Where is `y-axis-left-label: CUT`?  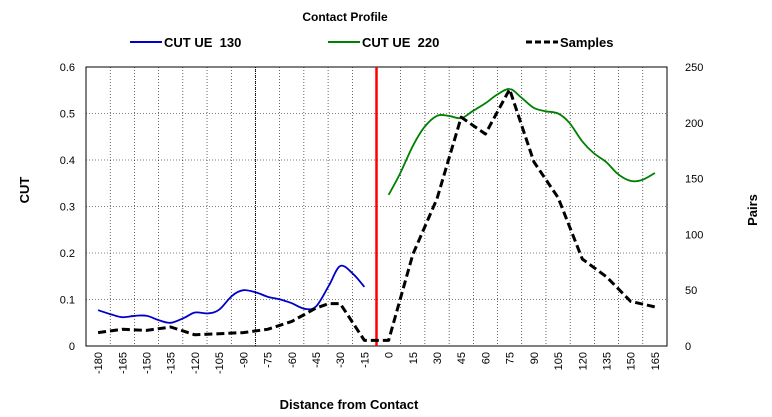 y-axis-left-label: CUT is located at coordinates (24, 190).